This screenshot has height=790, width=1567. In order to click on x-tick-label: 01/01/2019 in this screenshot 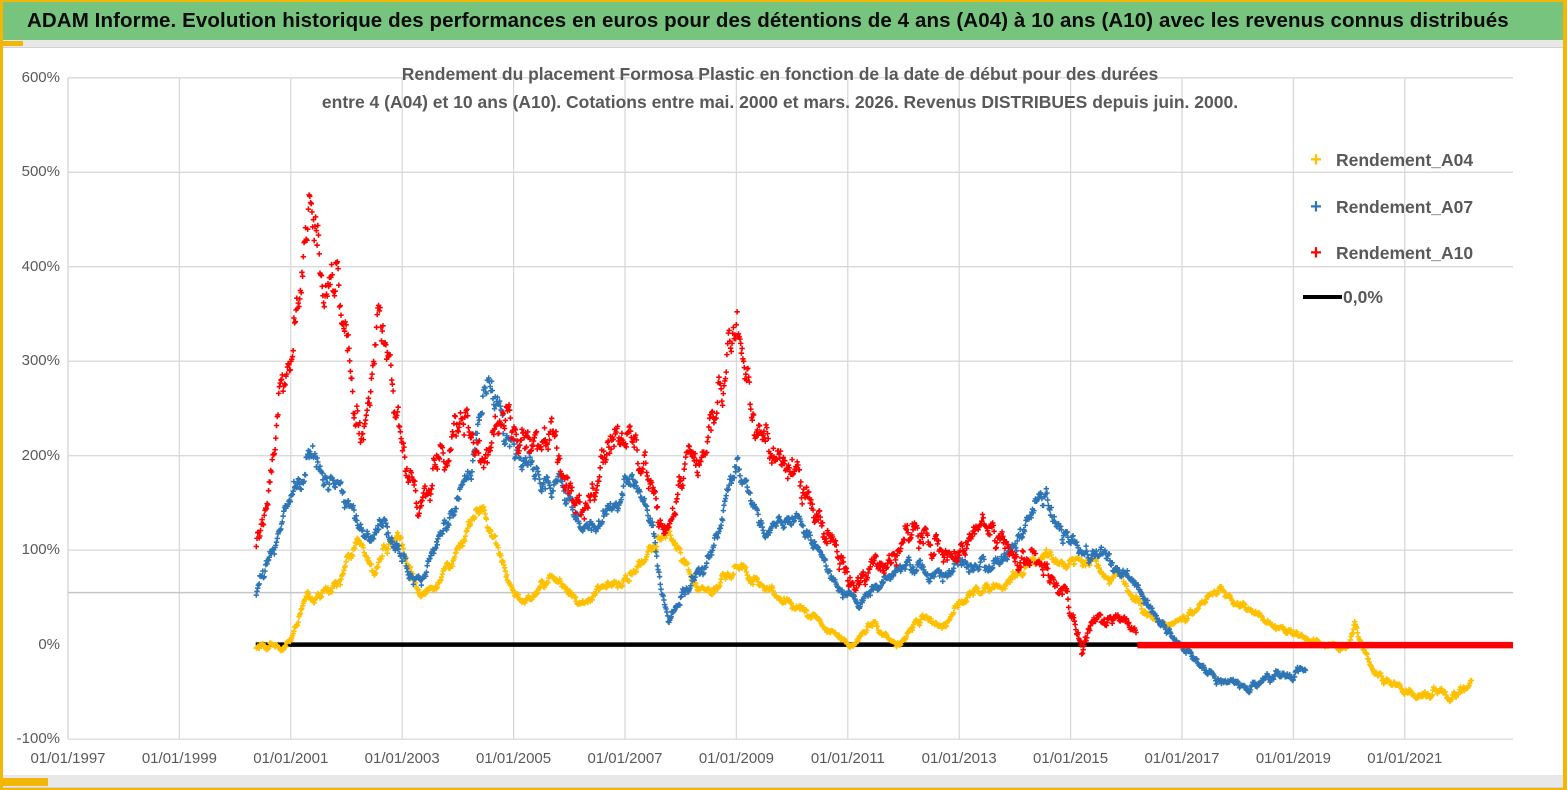, I will do `click(1293, 758)`.